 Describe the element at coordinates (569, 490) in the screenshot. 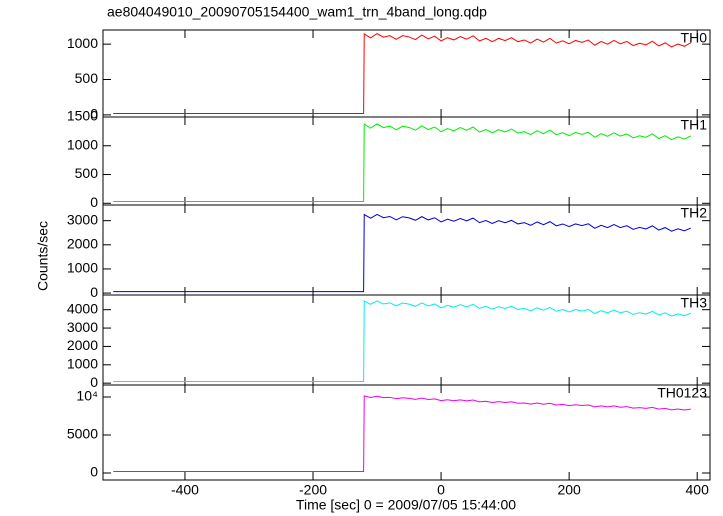

I see `x-tick-label: 200` at that location.